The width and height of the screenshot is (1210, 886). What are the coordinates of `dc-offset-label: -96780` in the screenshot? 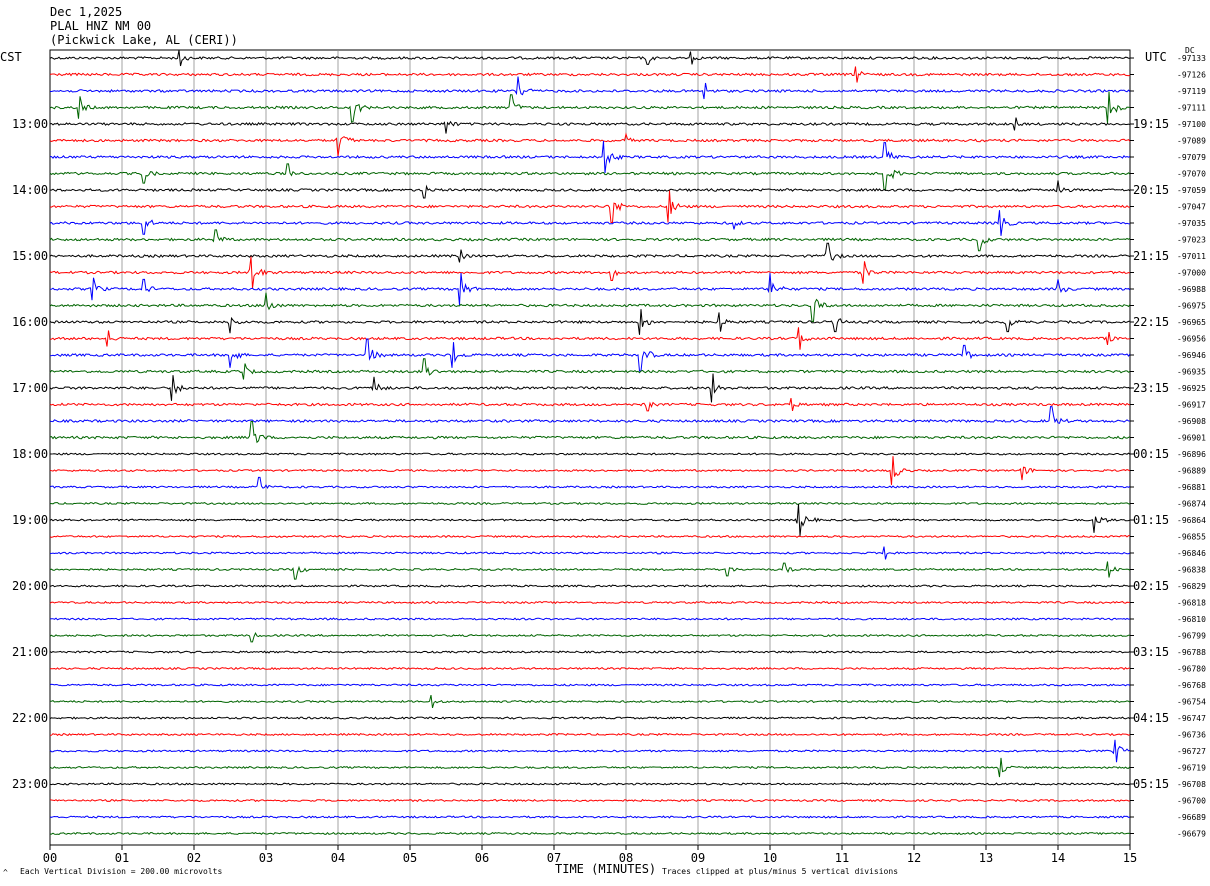 It's located at (1191, 669).